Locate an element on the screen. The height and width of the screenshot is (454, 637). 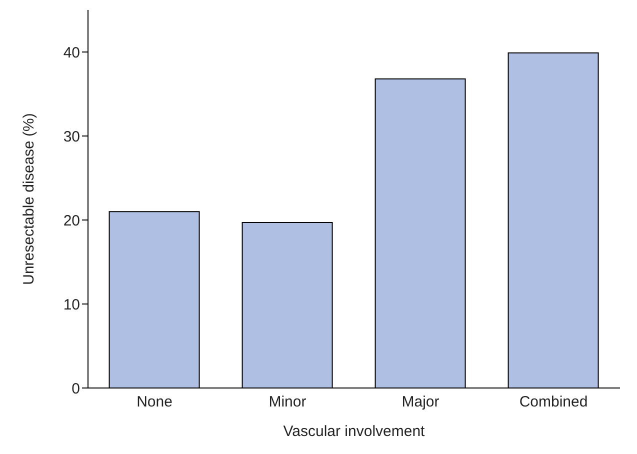
y-tick-label: 10 is located at coordinates (71, 305).